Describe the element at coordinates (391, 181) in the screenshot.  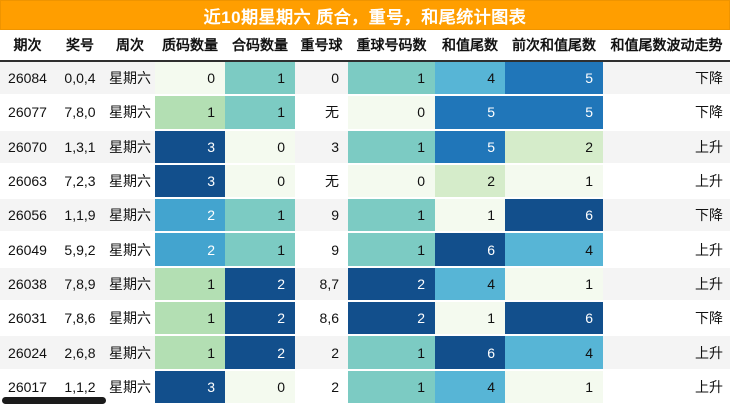
I see `repeat-ball-count-cell: 0` at that location.